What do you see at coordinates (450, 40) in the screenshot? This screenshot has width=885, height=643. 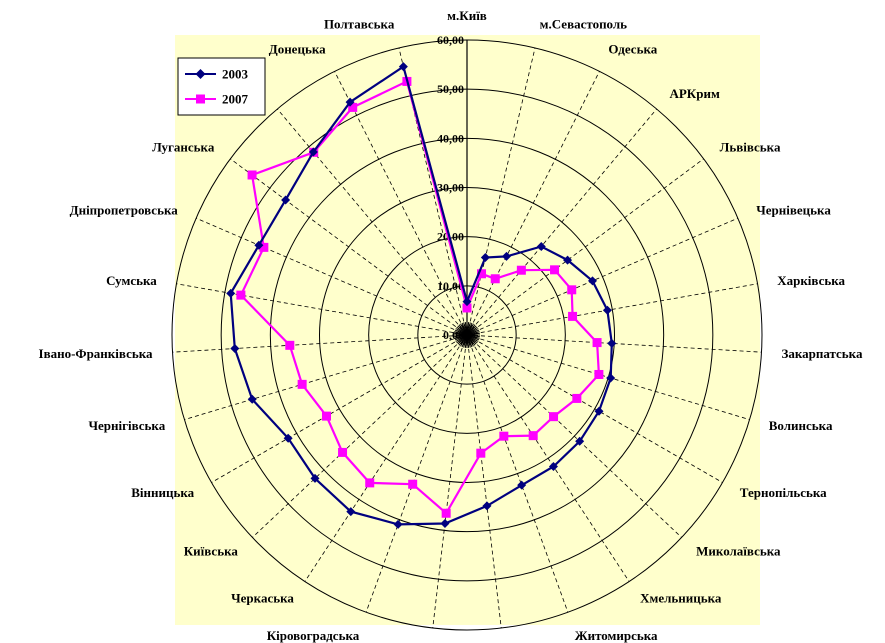 I see `tick-label: 60,00` at bounding box center [450, 40].